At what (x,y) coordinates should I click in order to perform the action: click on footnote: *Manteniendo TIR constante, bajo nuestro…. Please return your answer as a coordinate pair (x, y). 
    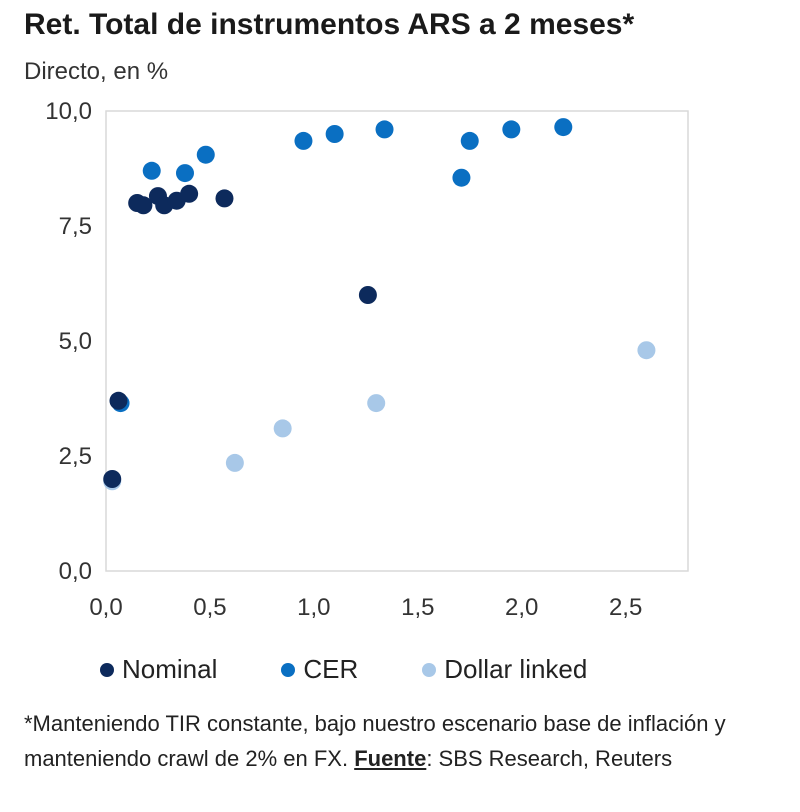
    Looking at the image, I should click on (409, 741).